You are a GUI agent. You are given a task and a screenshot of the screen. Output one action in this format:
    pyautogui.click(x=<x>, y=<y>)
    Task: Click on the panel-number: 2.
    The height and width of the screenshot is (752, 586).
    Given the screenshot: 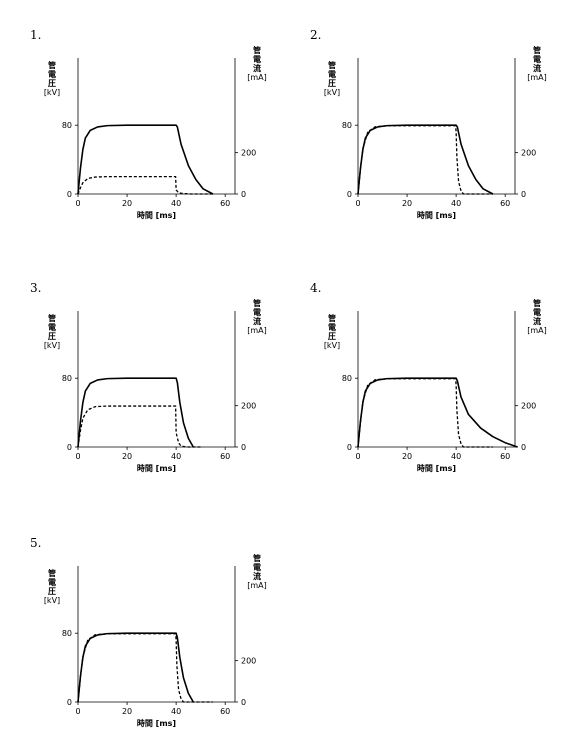 What is the action you would take?
    pyautogui.click(x=316, y=35)
    